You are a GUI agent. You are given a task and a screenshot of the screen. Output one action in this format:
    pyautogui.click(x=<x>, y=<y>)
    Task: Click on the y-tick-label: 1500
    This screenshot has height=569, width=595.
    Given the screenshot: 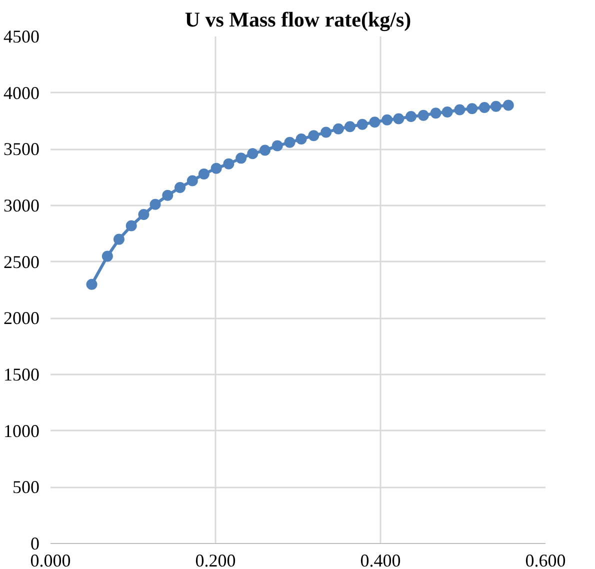 What is the action you would take?
    pyautogui.click(x=22, y=374)
    